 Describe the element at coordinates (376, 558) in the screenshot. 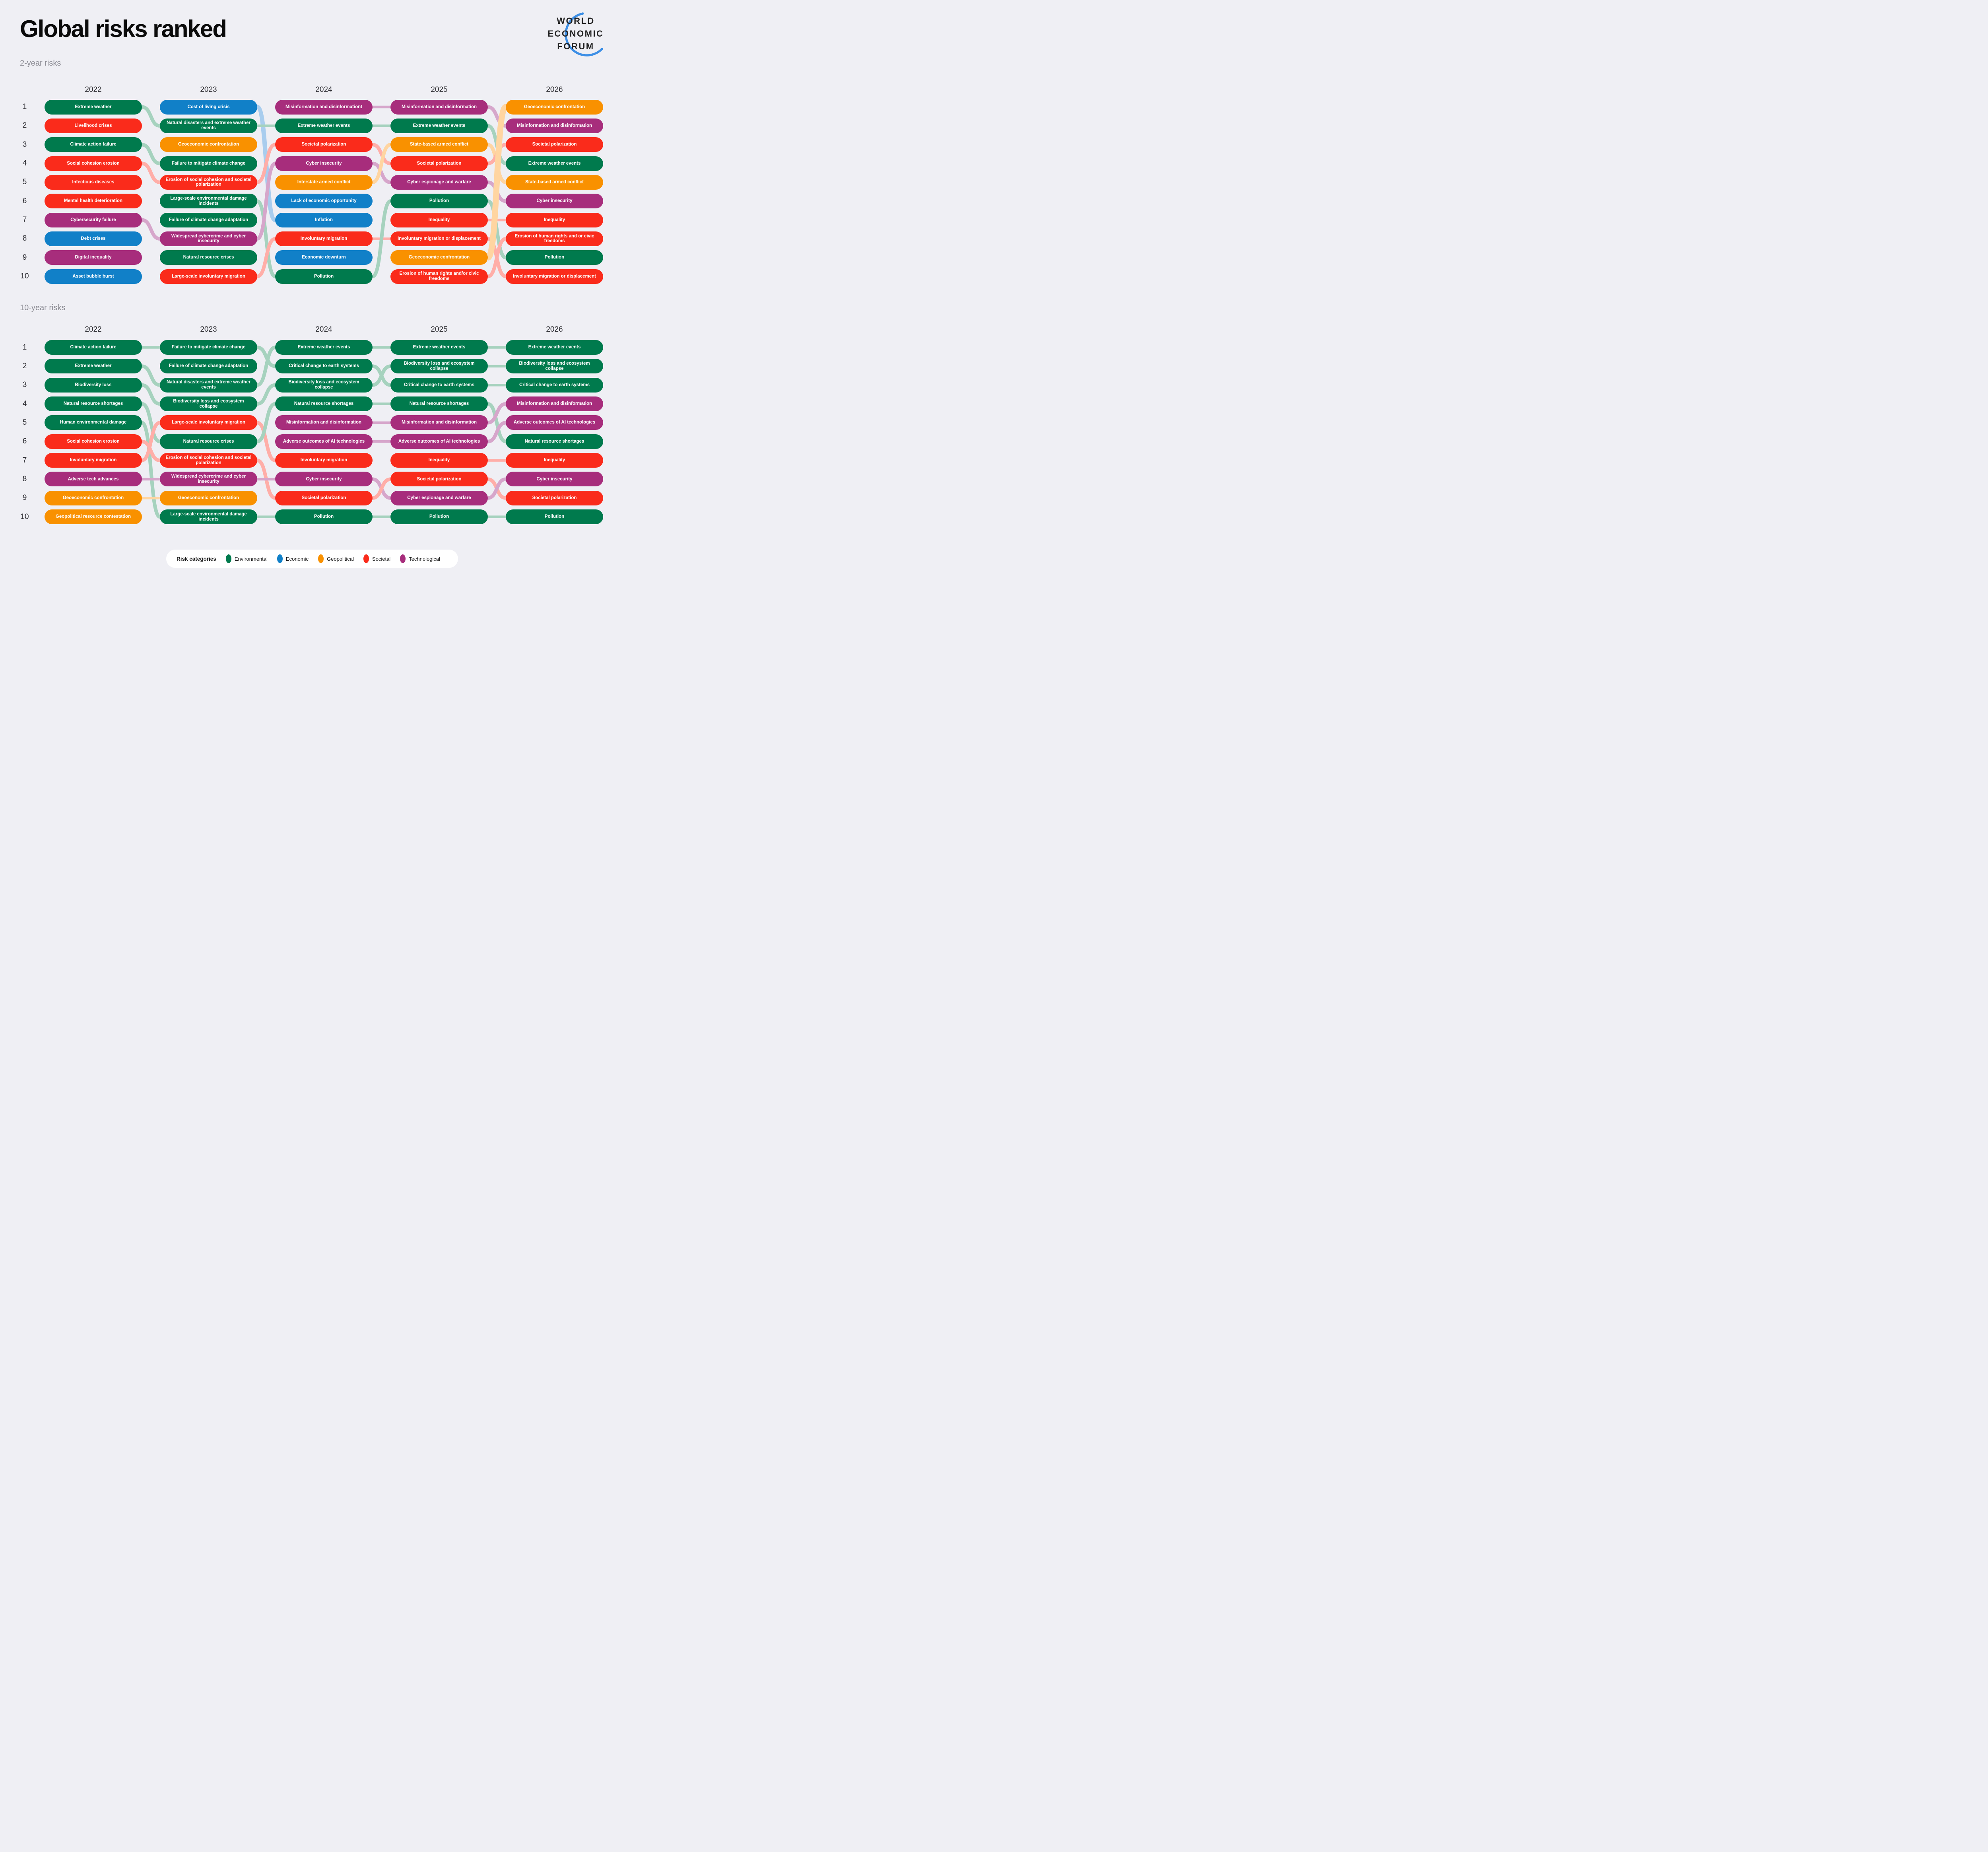

I see `legend-item-societal: Societal` at that location.